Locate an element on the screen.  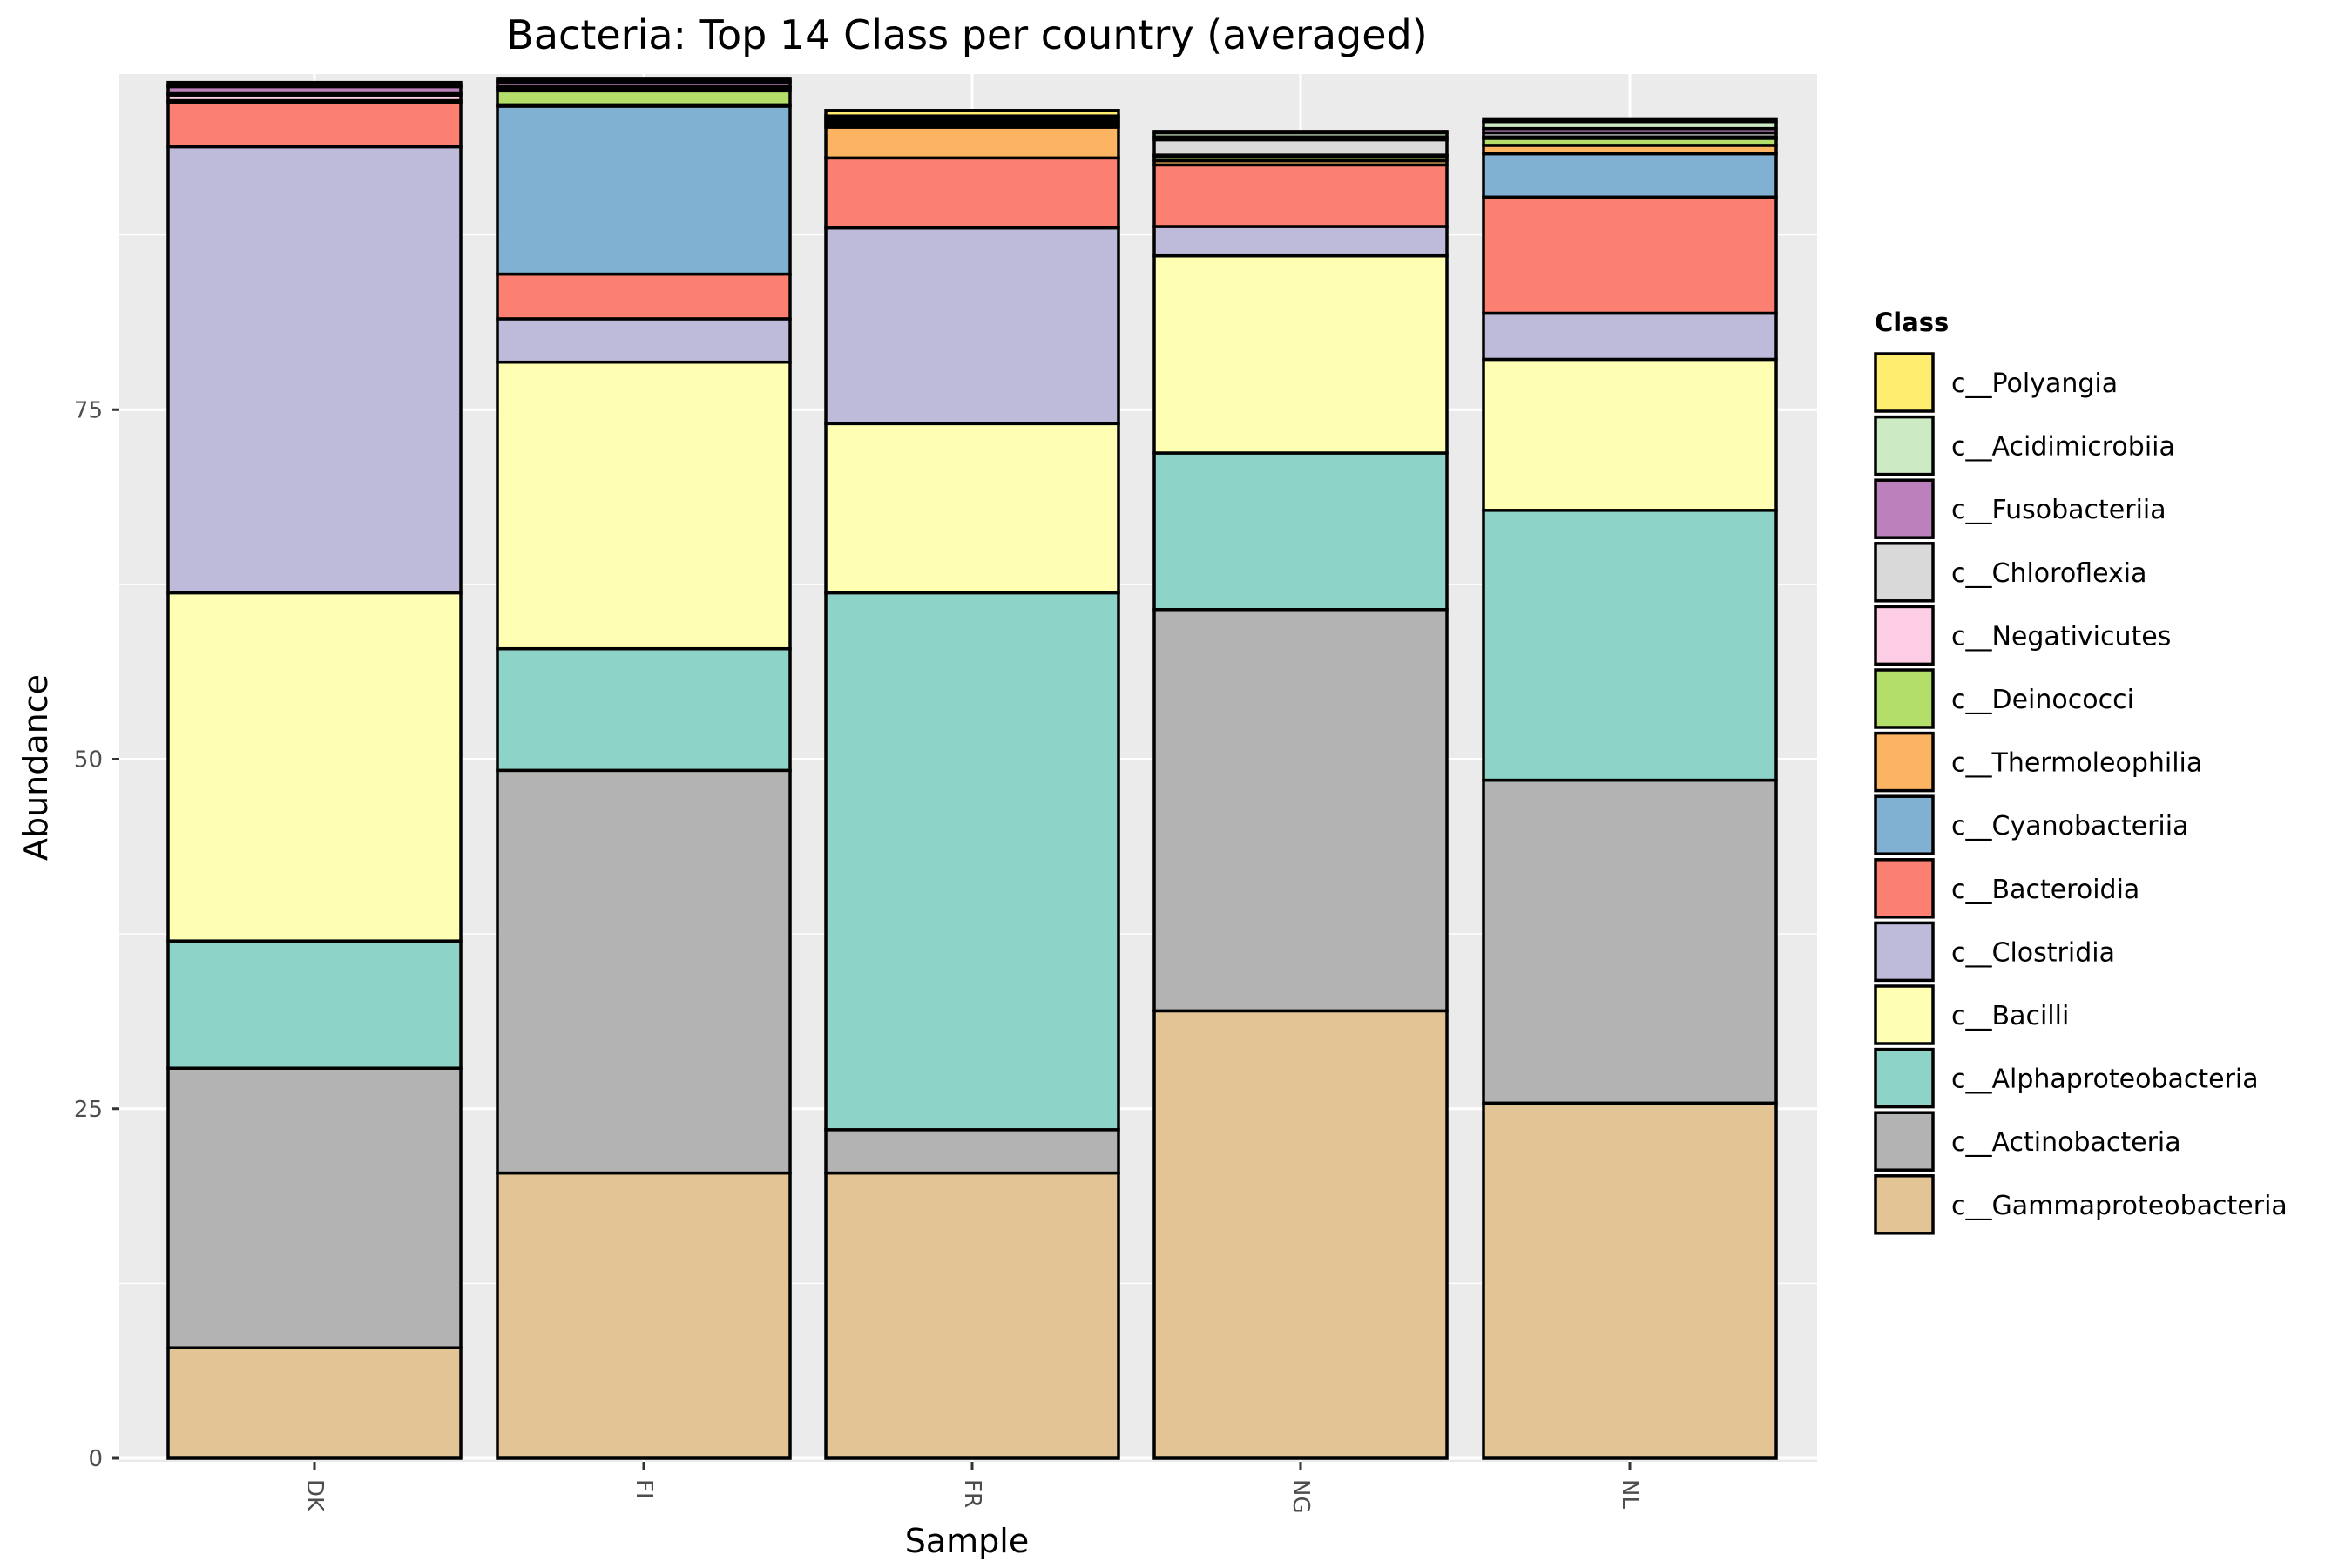
x-tick-label: NG is located at coordinates (1301, 1497).